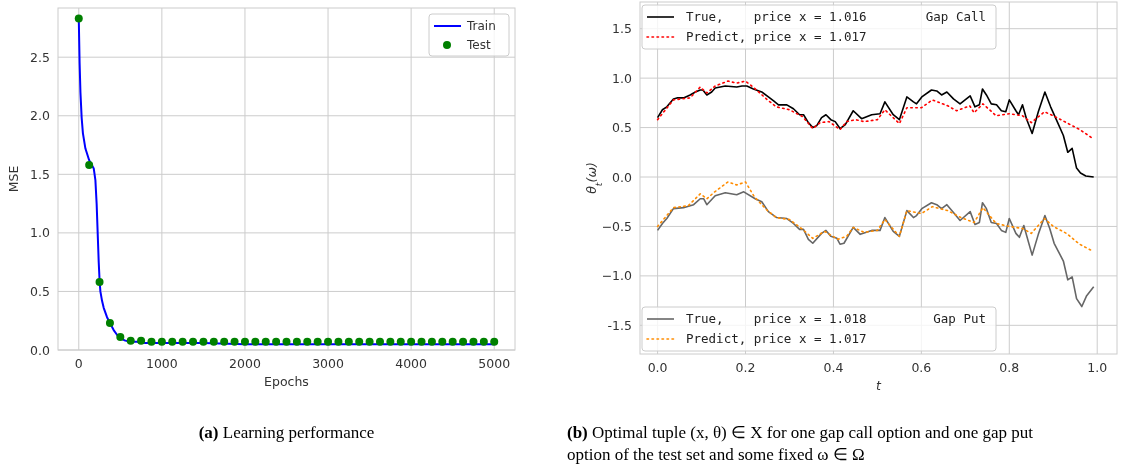 The image size is (1130, 474). Describe the element at coordinates (959, 318) in the screenshot. I see `annotation: Gap Put` at that location.